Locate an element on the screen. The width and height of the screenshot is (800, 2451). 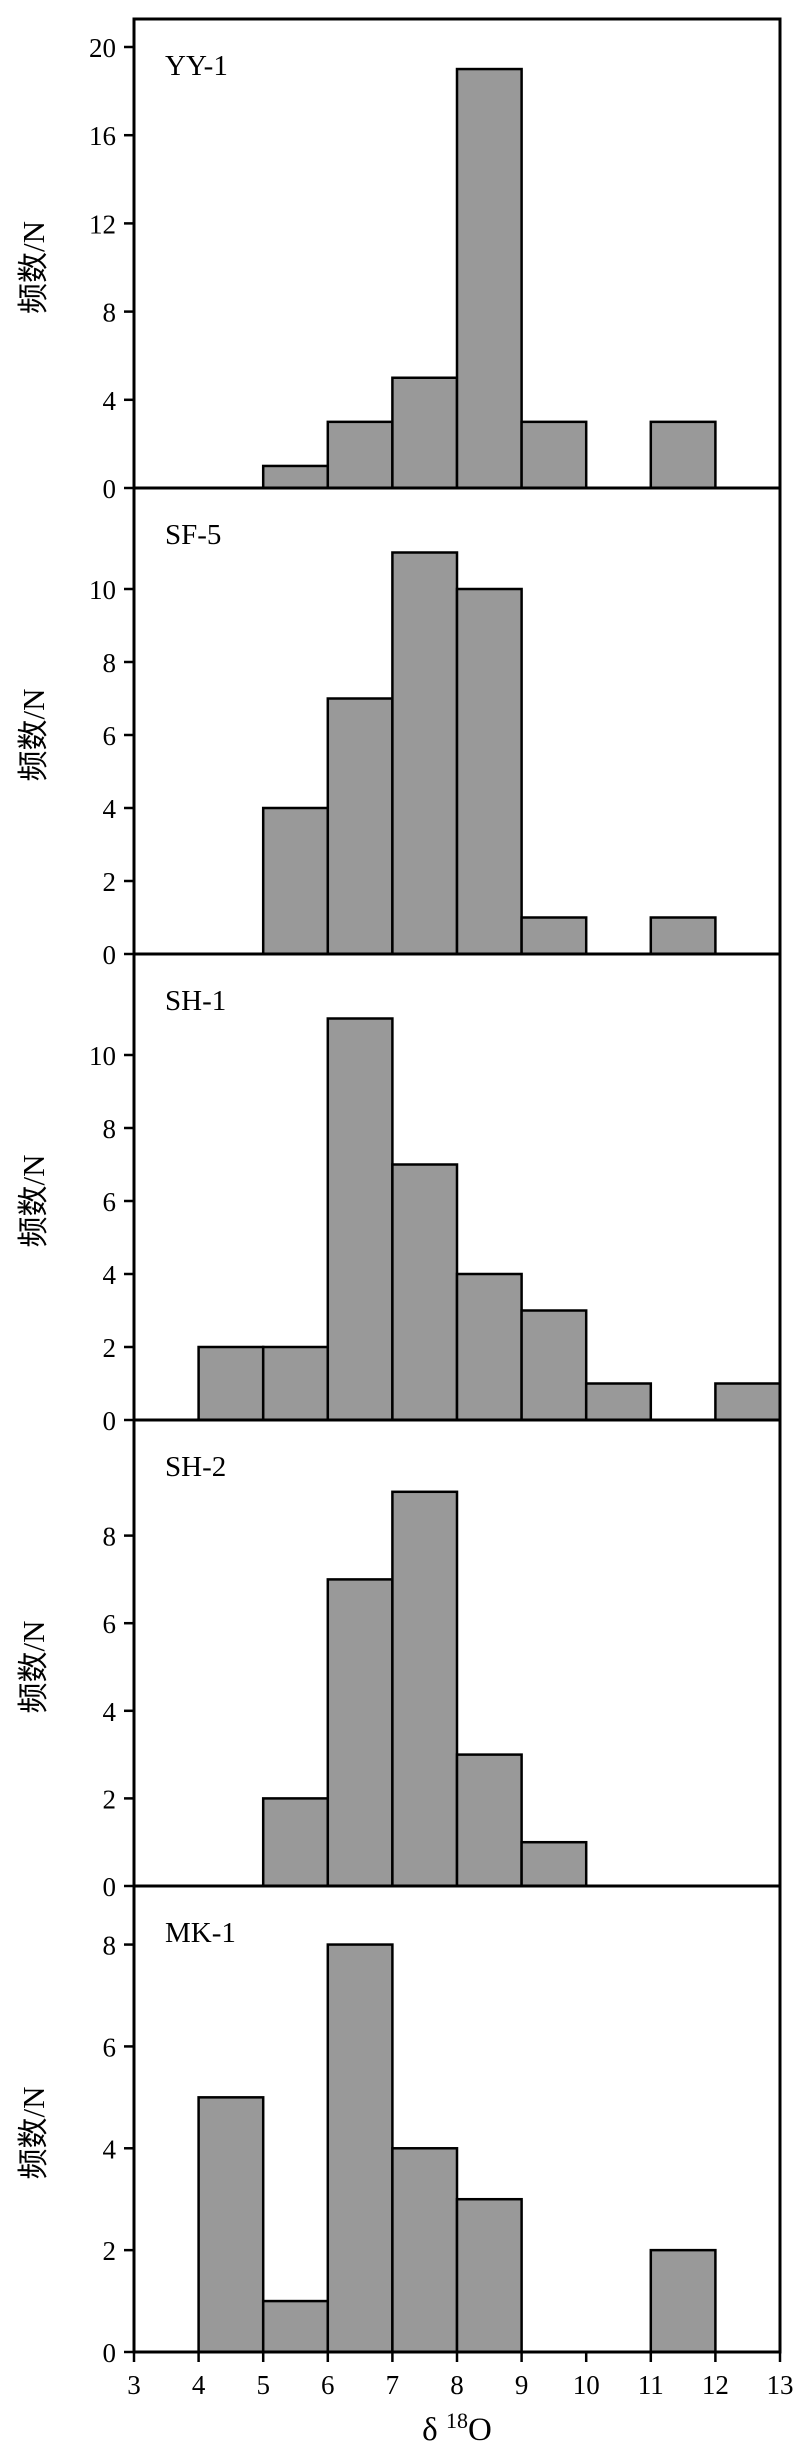
y-tick-label: 12 is located at coordinates (102, 224).